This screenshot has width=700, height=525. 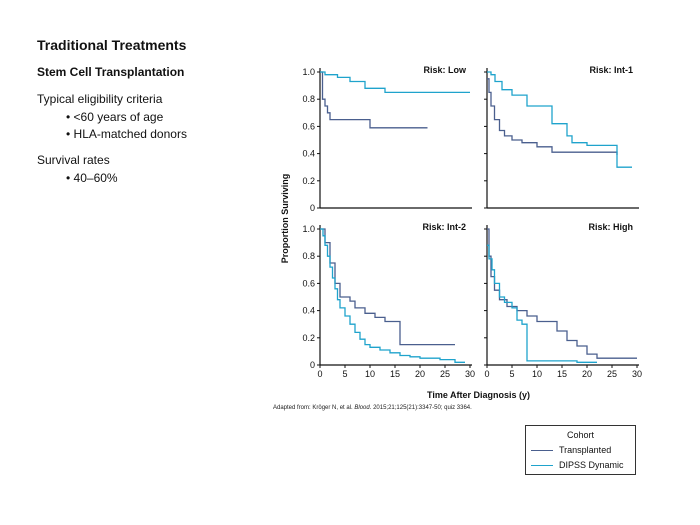 I want to click on y-axis-title: Proportion Surviving, so click(x=285, y=219).